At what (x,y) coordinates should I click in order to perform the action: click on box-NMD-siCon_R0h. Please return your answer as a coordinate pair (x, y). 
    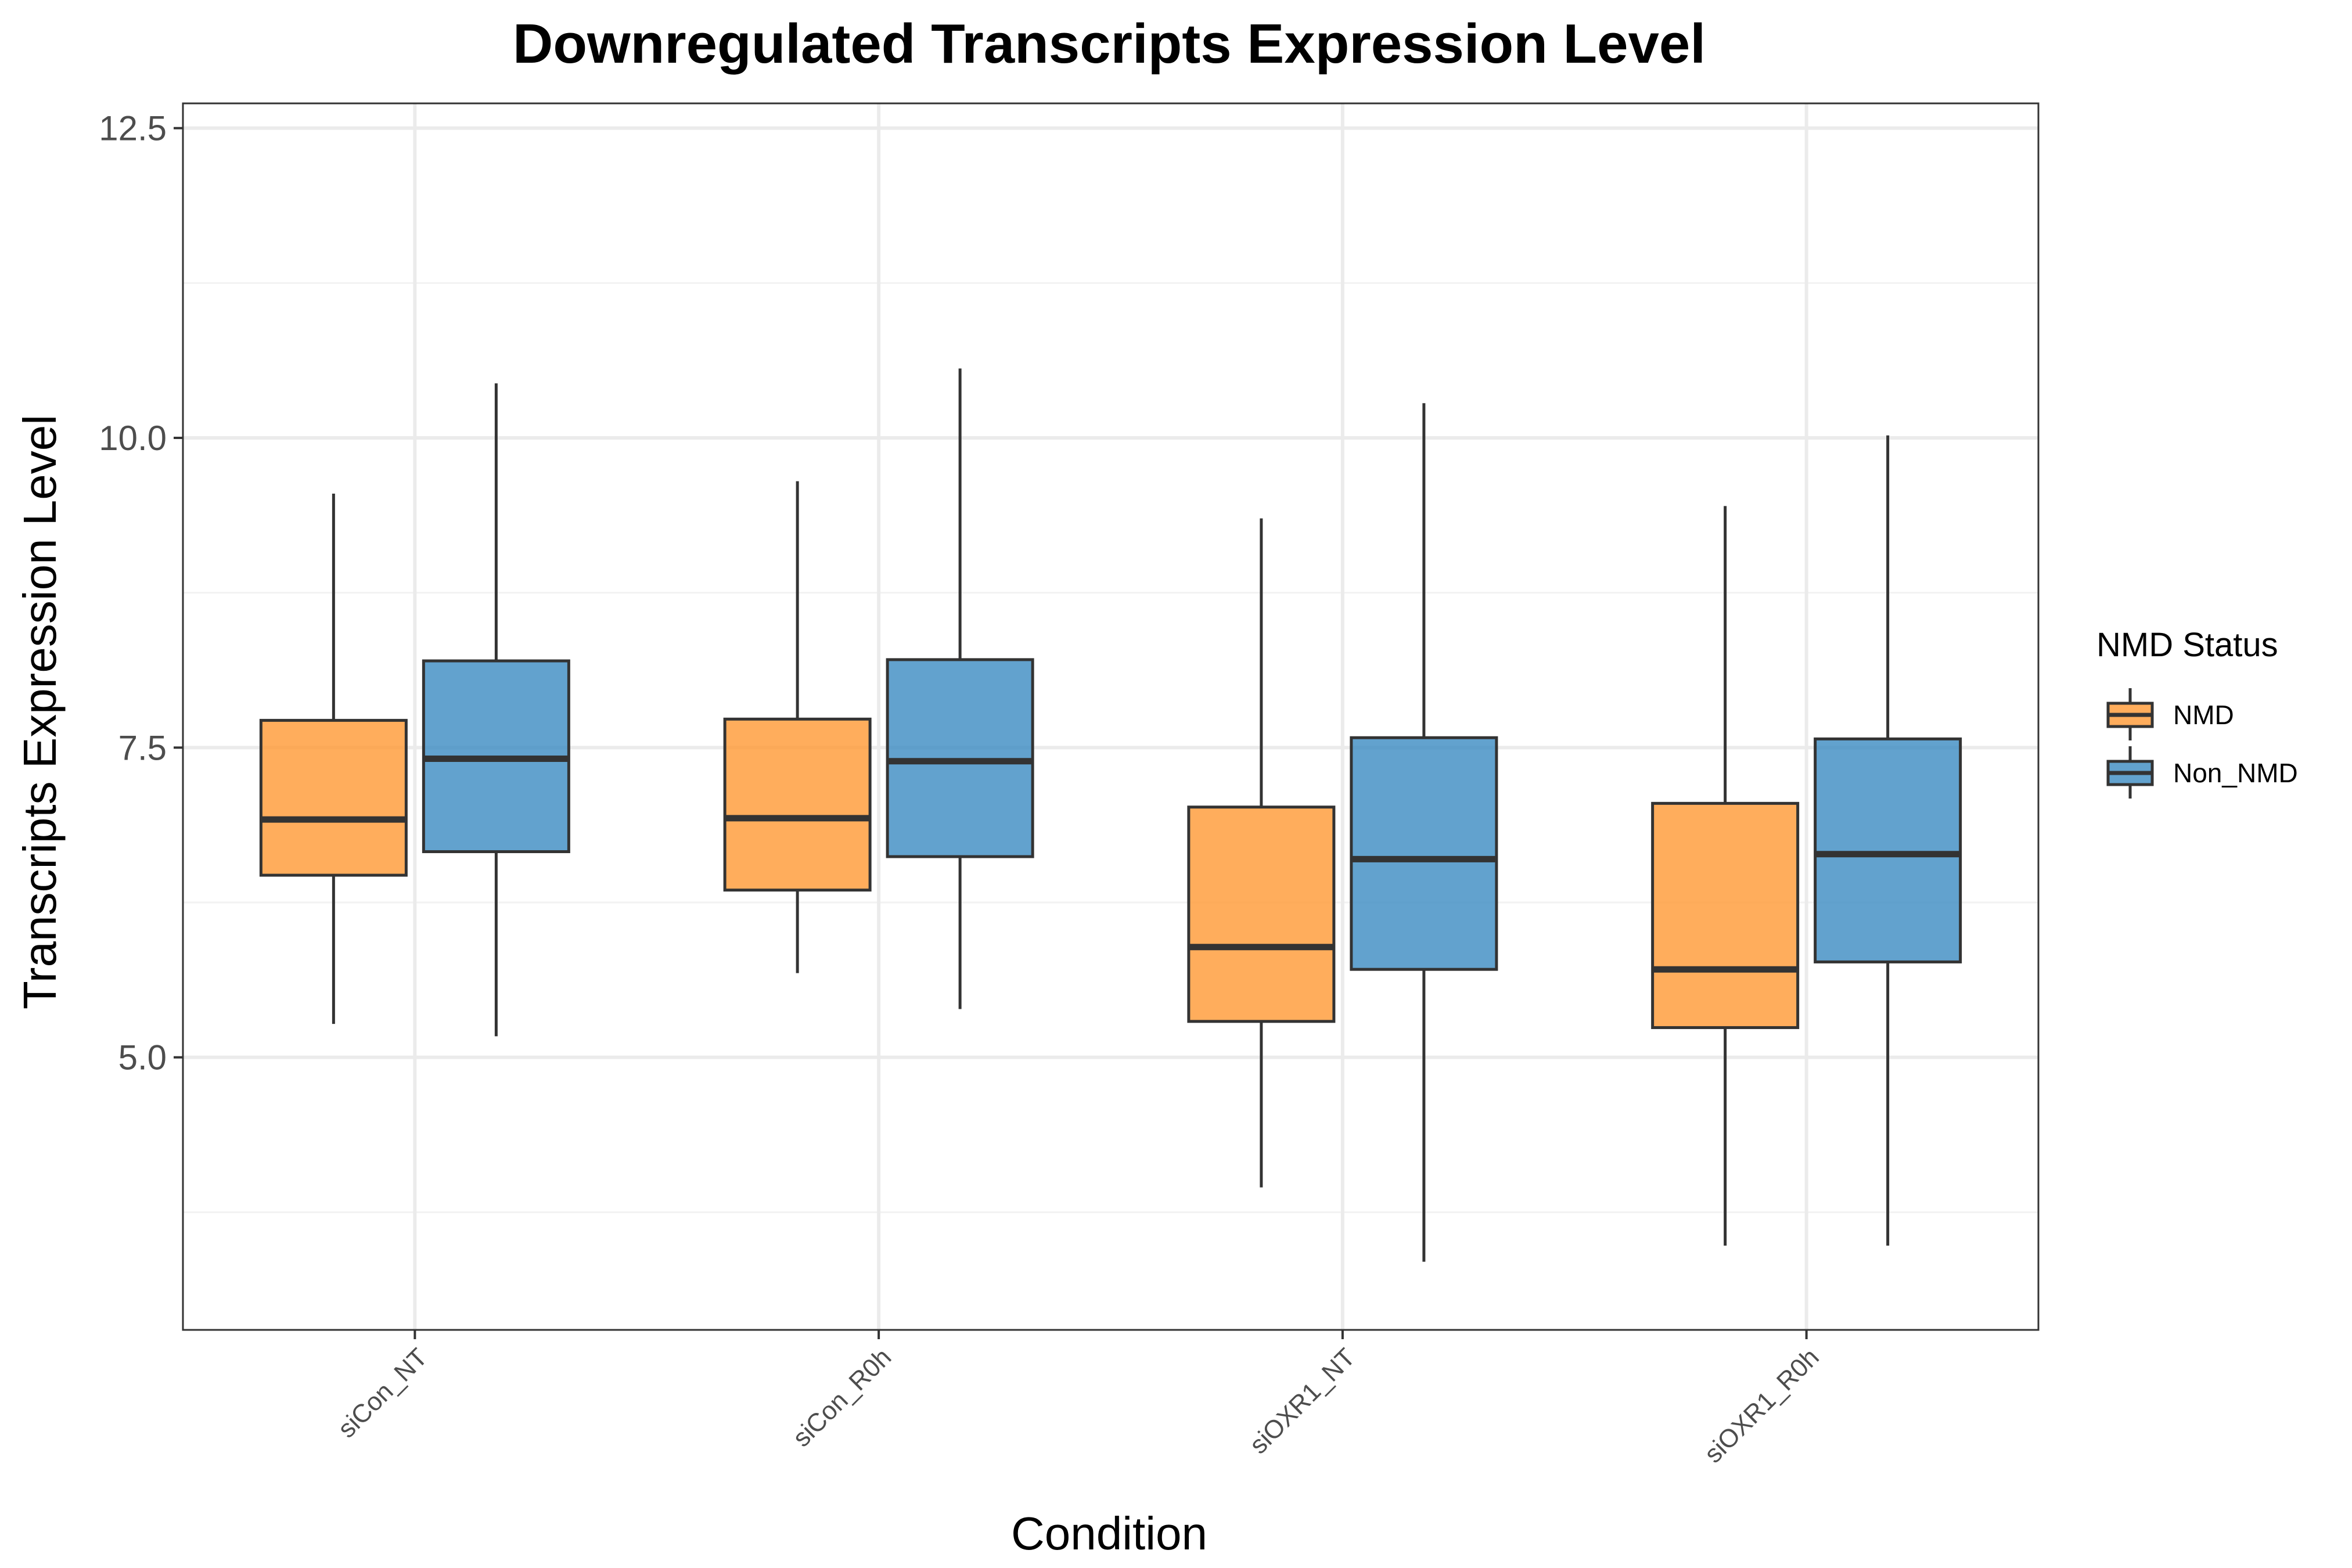
    Looking at the image, I should click on (797, 727).